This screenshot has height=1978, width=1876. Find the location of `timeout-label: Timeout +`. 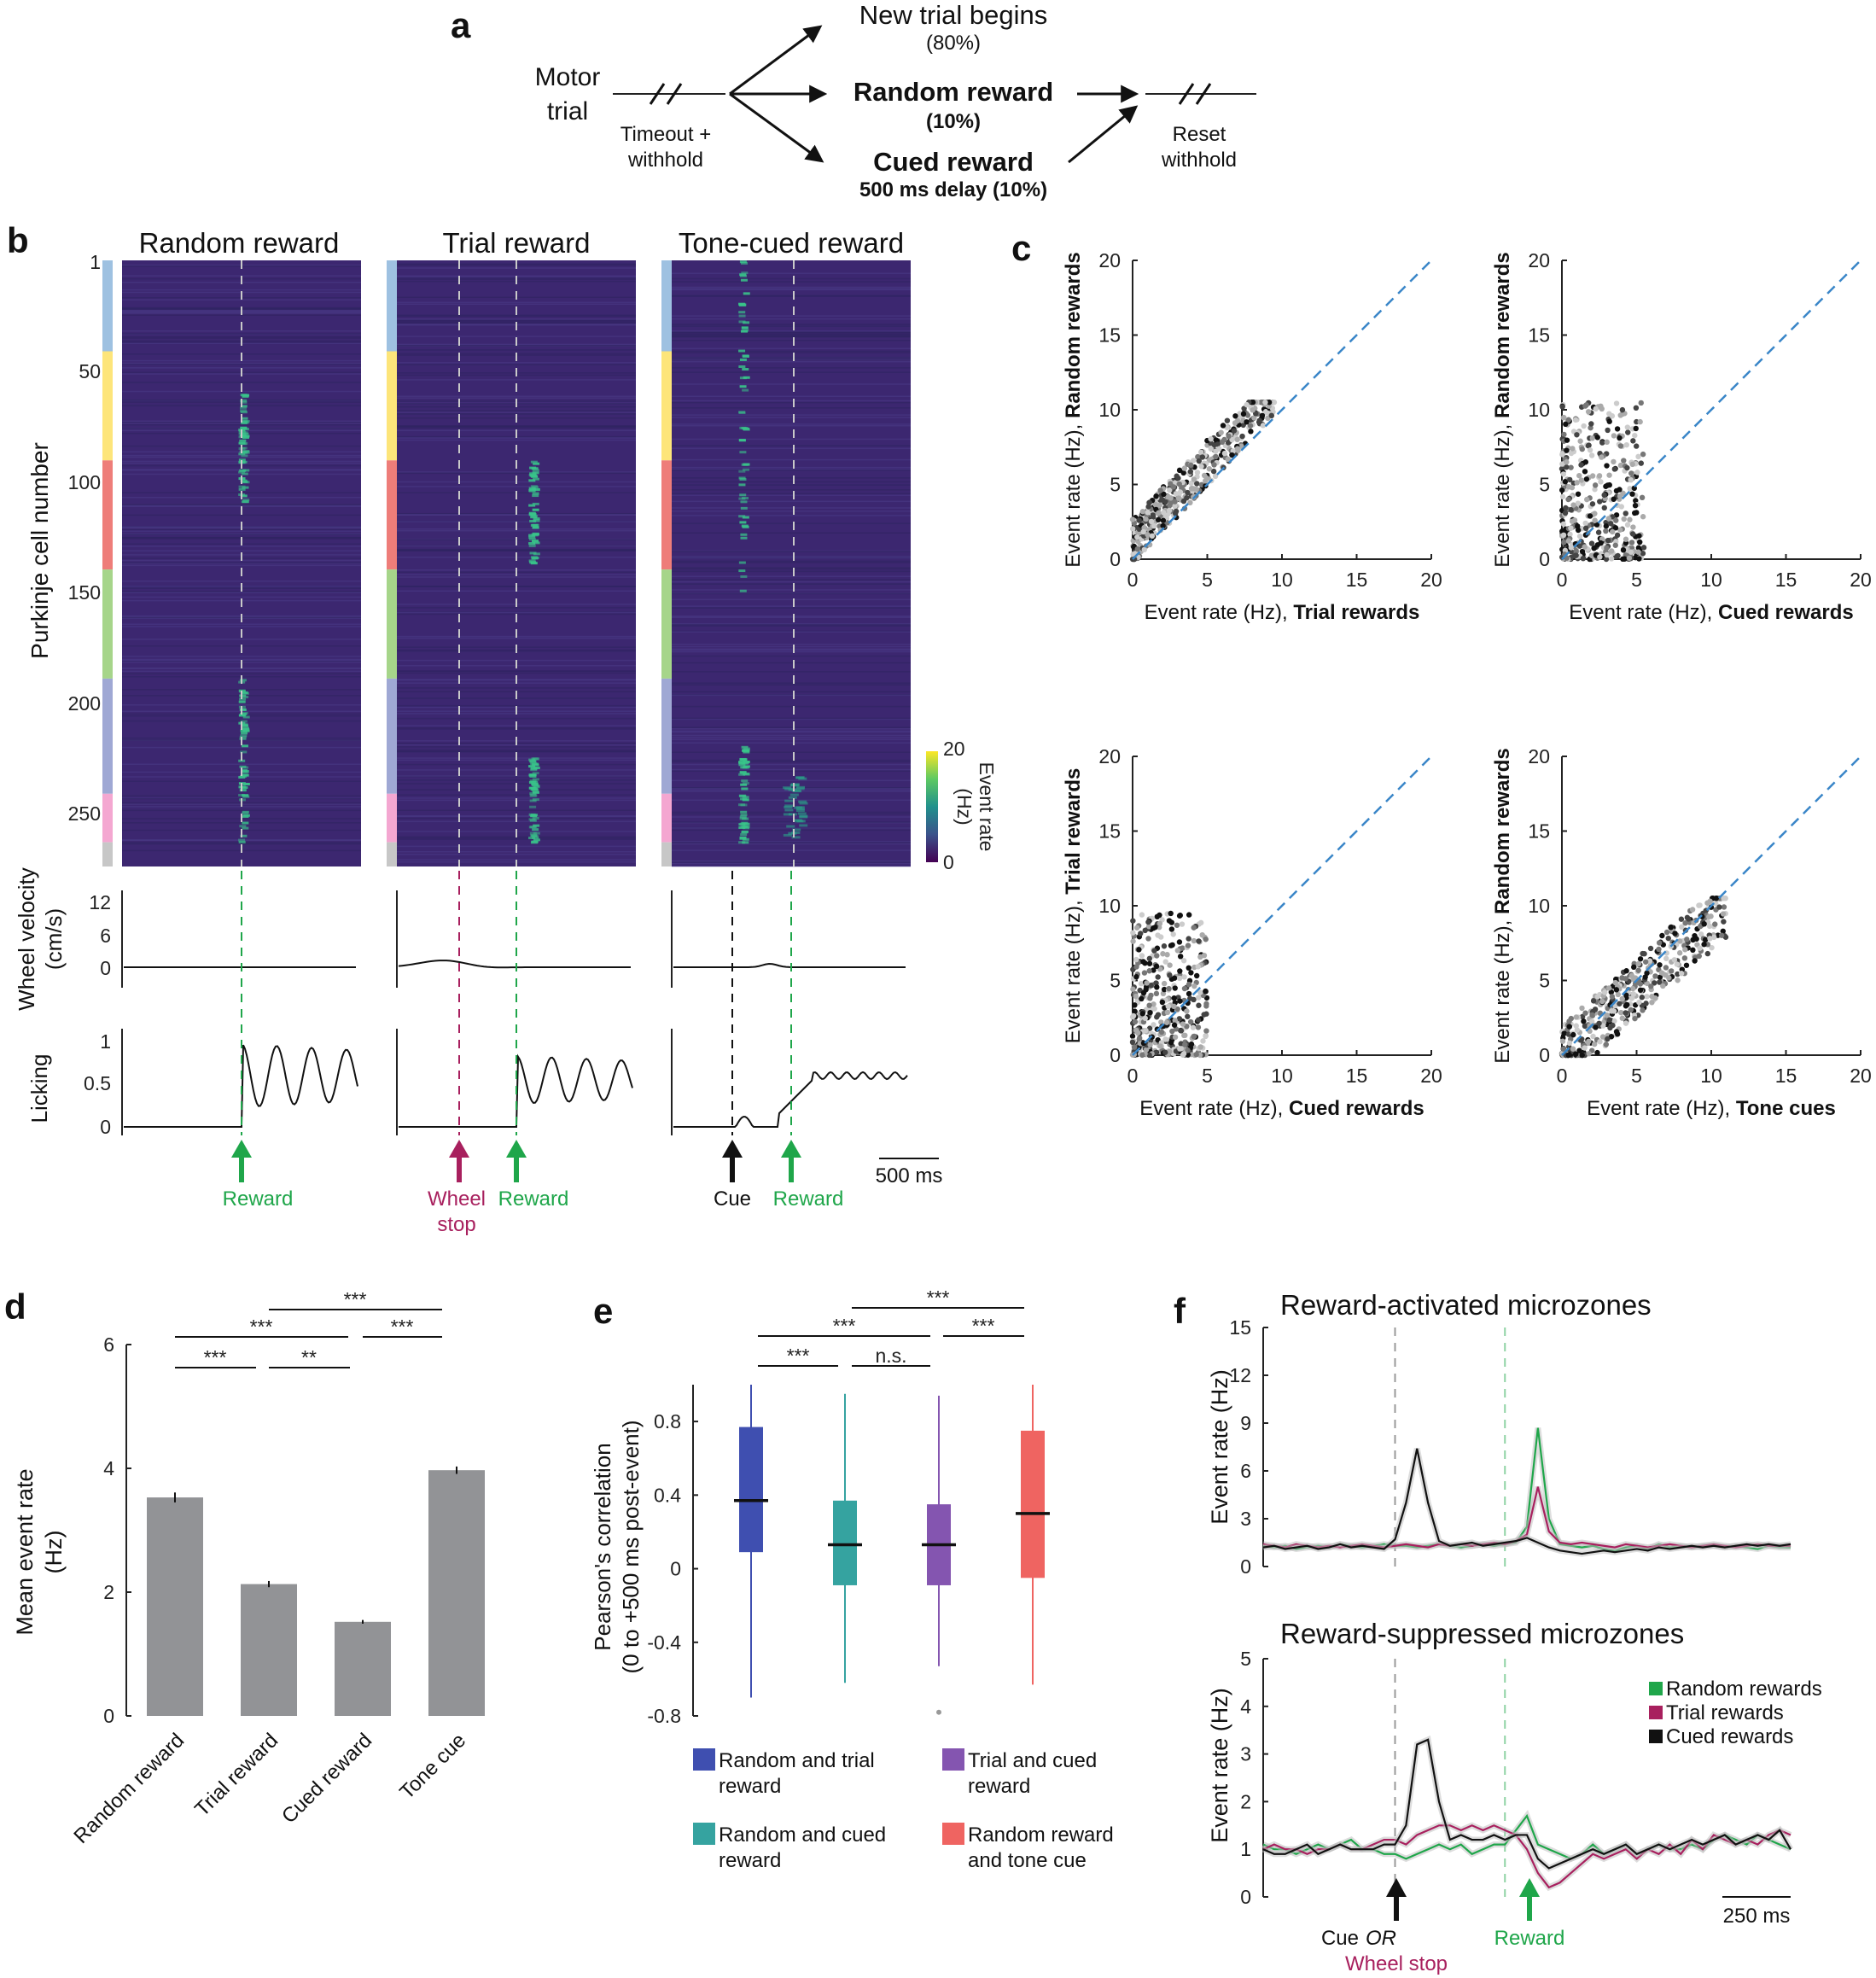

timeout-label: Timeout + is located at coordinates (666, 134).